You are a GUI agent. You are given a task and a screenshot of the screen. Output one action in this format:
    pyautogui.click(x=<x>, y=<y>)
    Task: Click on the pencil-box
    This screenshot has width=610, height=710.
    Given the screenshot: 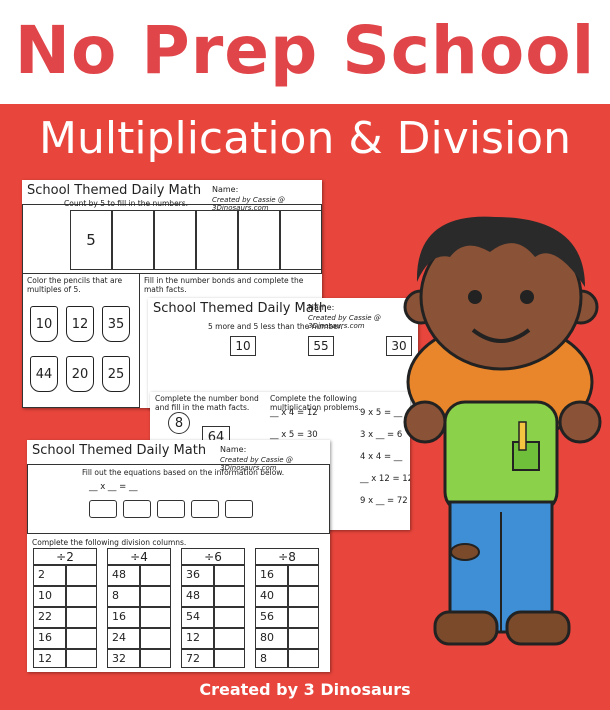 What is the action you would take?
    pyautogui.click(x=81, y=340)
    